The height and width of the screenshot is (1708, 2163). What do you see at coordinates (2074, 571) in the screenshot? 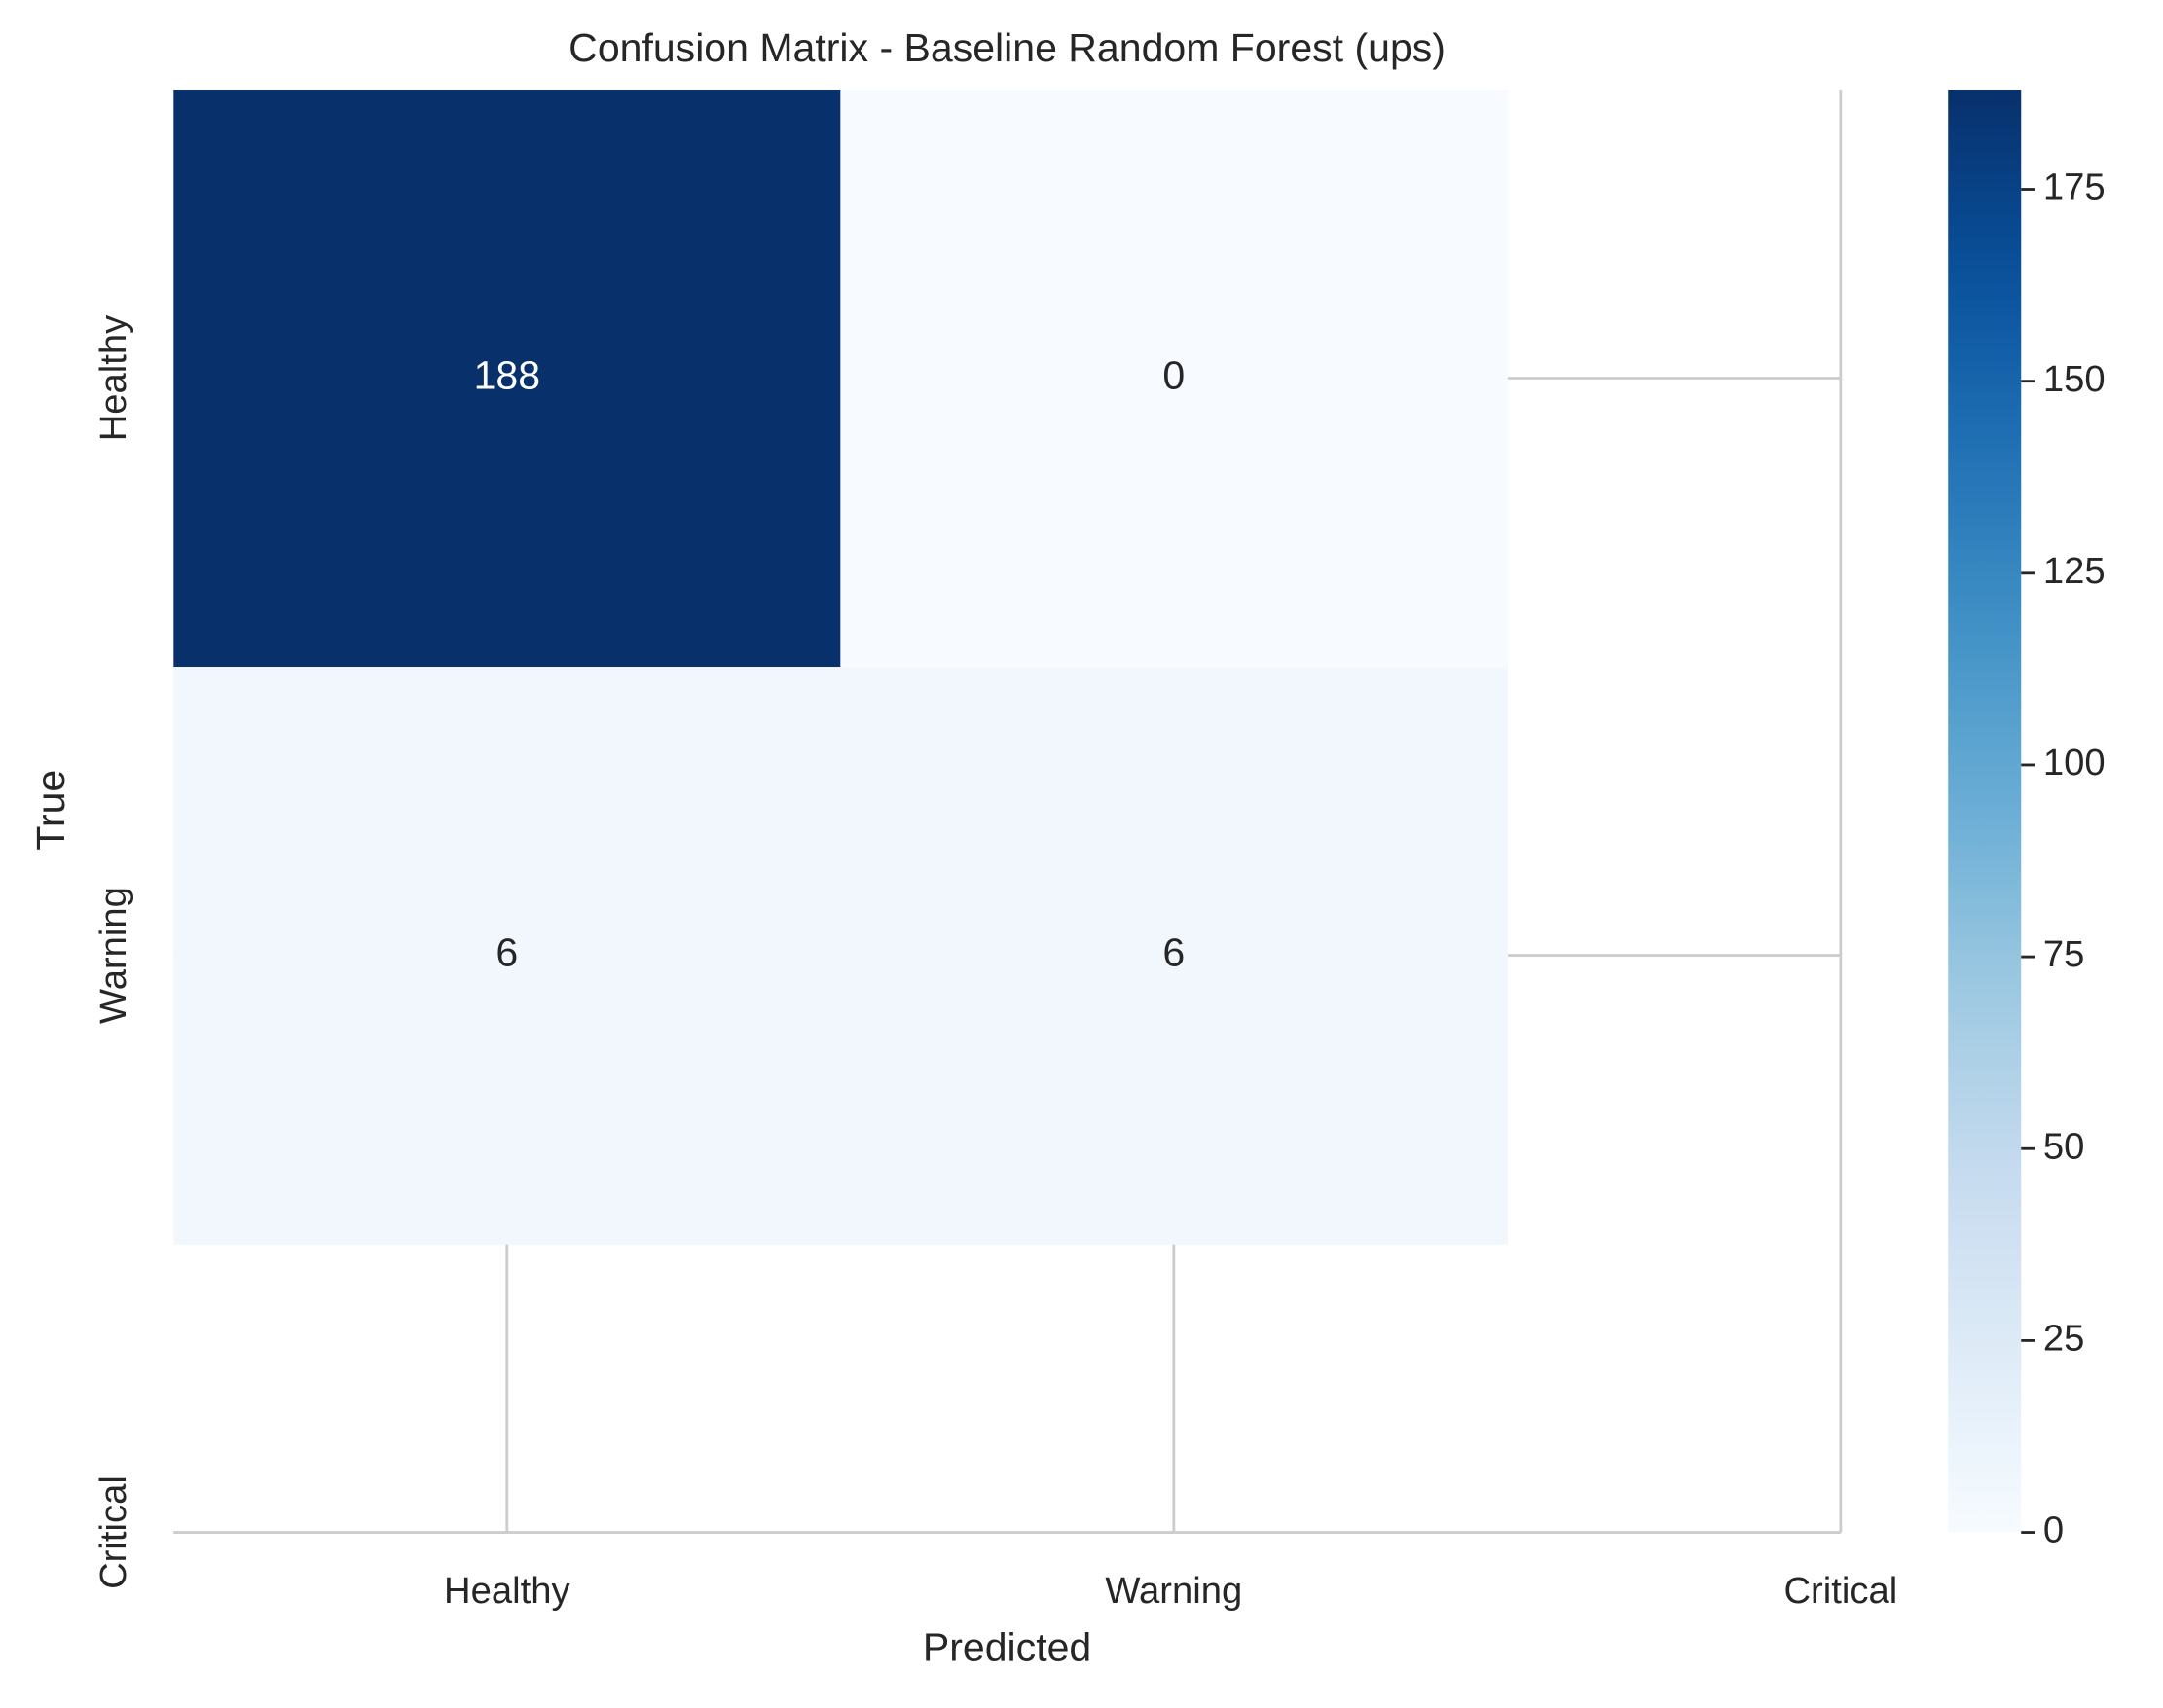
I see `colorbar-tick-label: 125` at bounding box center [2074, 571].